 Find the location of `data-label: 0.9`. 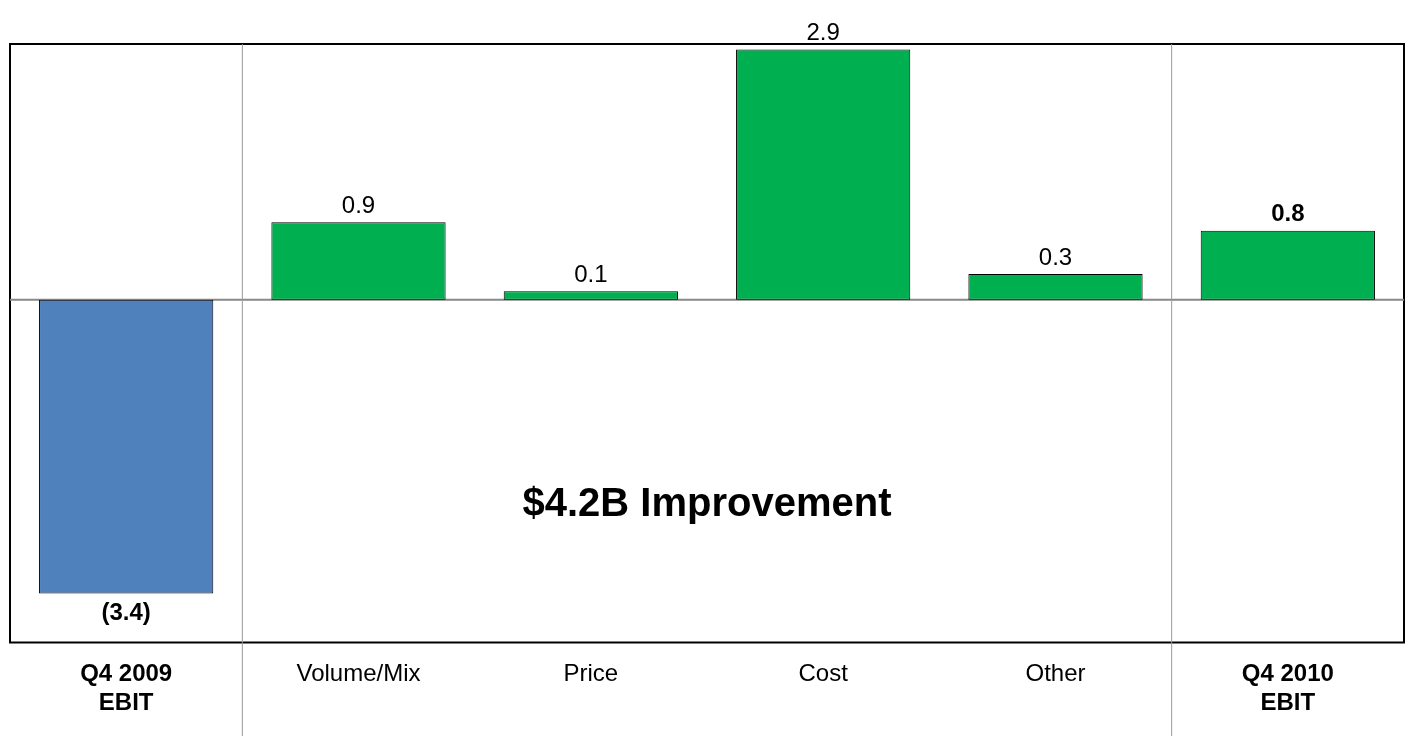

data-label: 0.9 is located at coordinates (358, 204).